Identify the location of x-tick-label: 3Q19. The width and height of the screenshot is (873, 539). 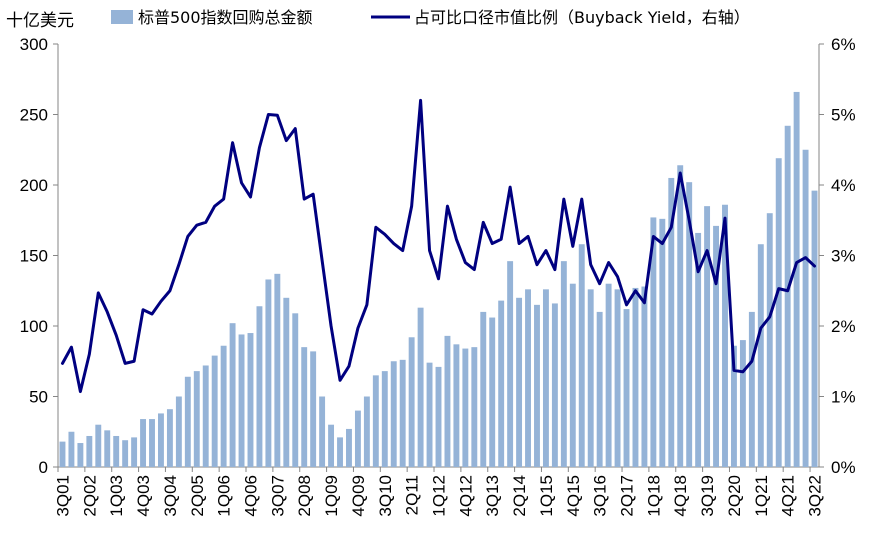
(707, 496).